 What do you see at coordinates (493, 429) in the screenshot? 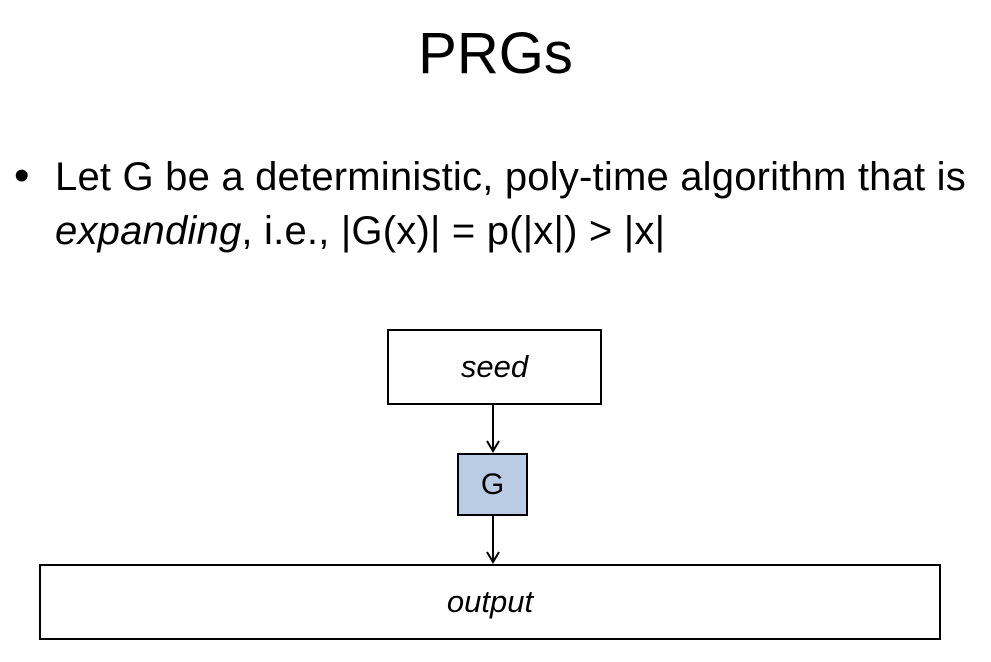
I see `arrow-seed-to-generator` at bounding box center [493, 429].